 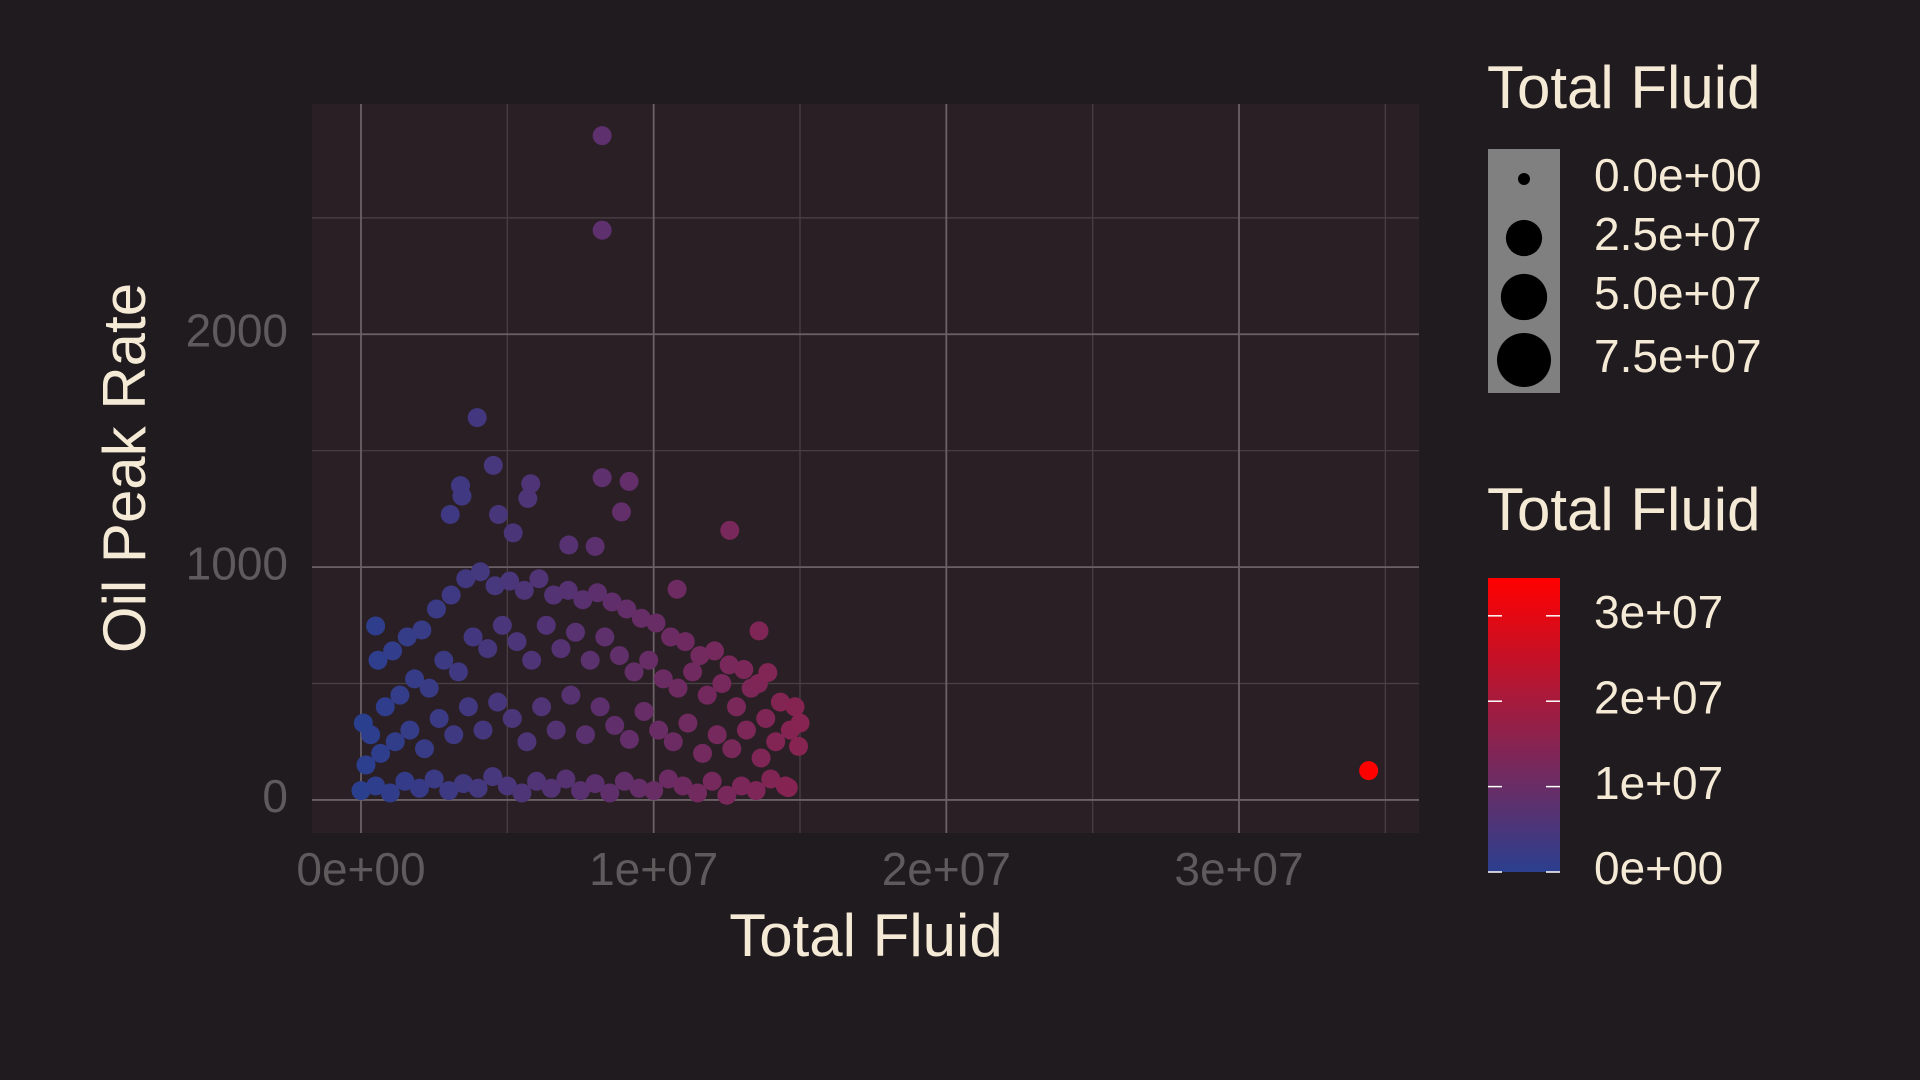 What do you see at coordinates (1678, 356) in the screenshot?
I see `size-legend-label: 7.5e+07` at bounding box center [1678, 356].